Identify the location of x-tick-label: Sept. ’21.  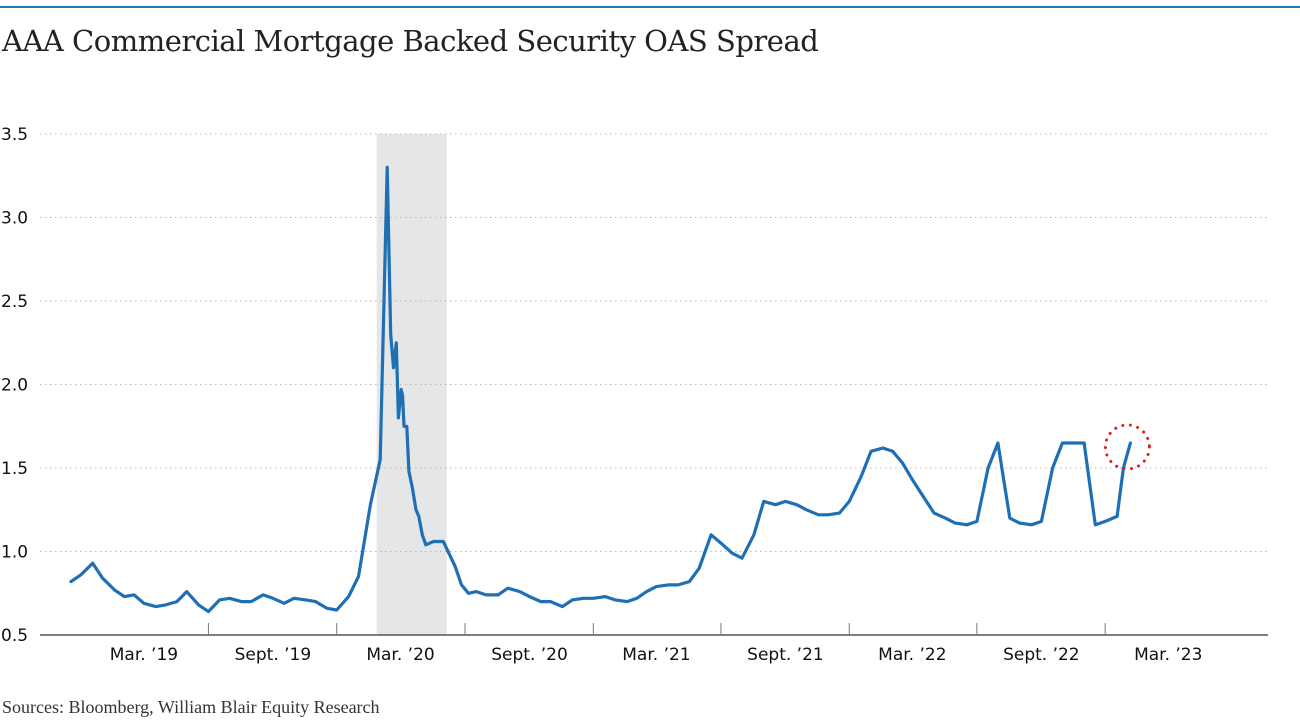
(785, 655).